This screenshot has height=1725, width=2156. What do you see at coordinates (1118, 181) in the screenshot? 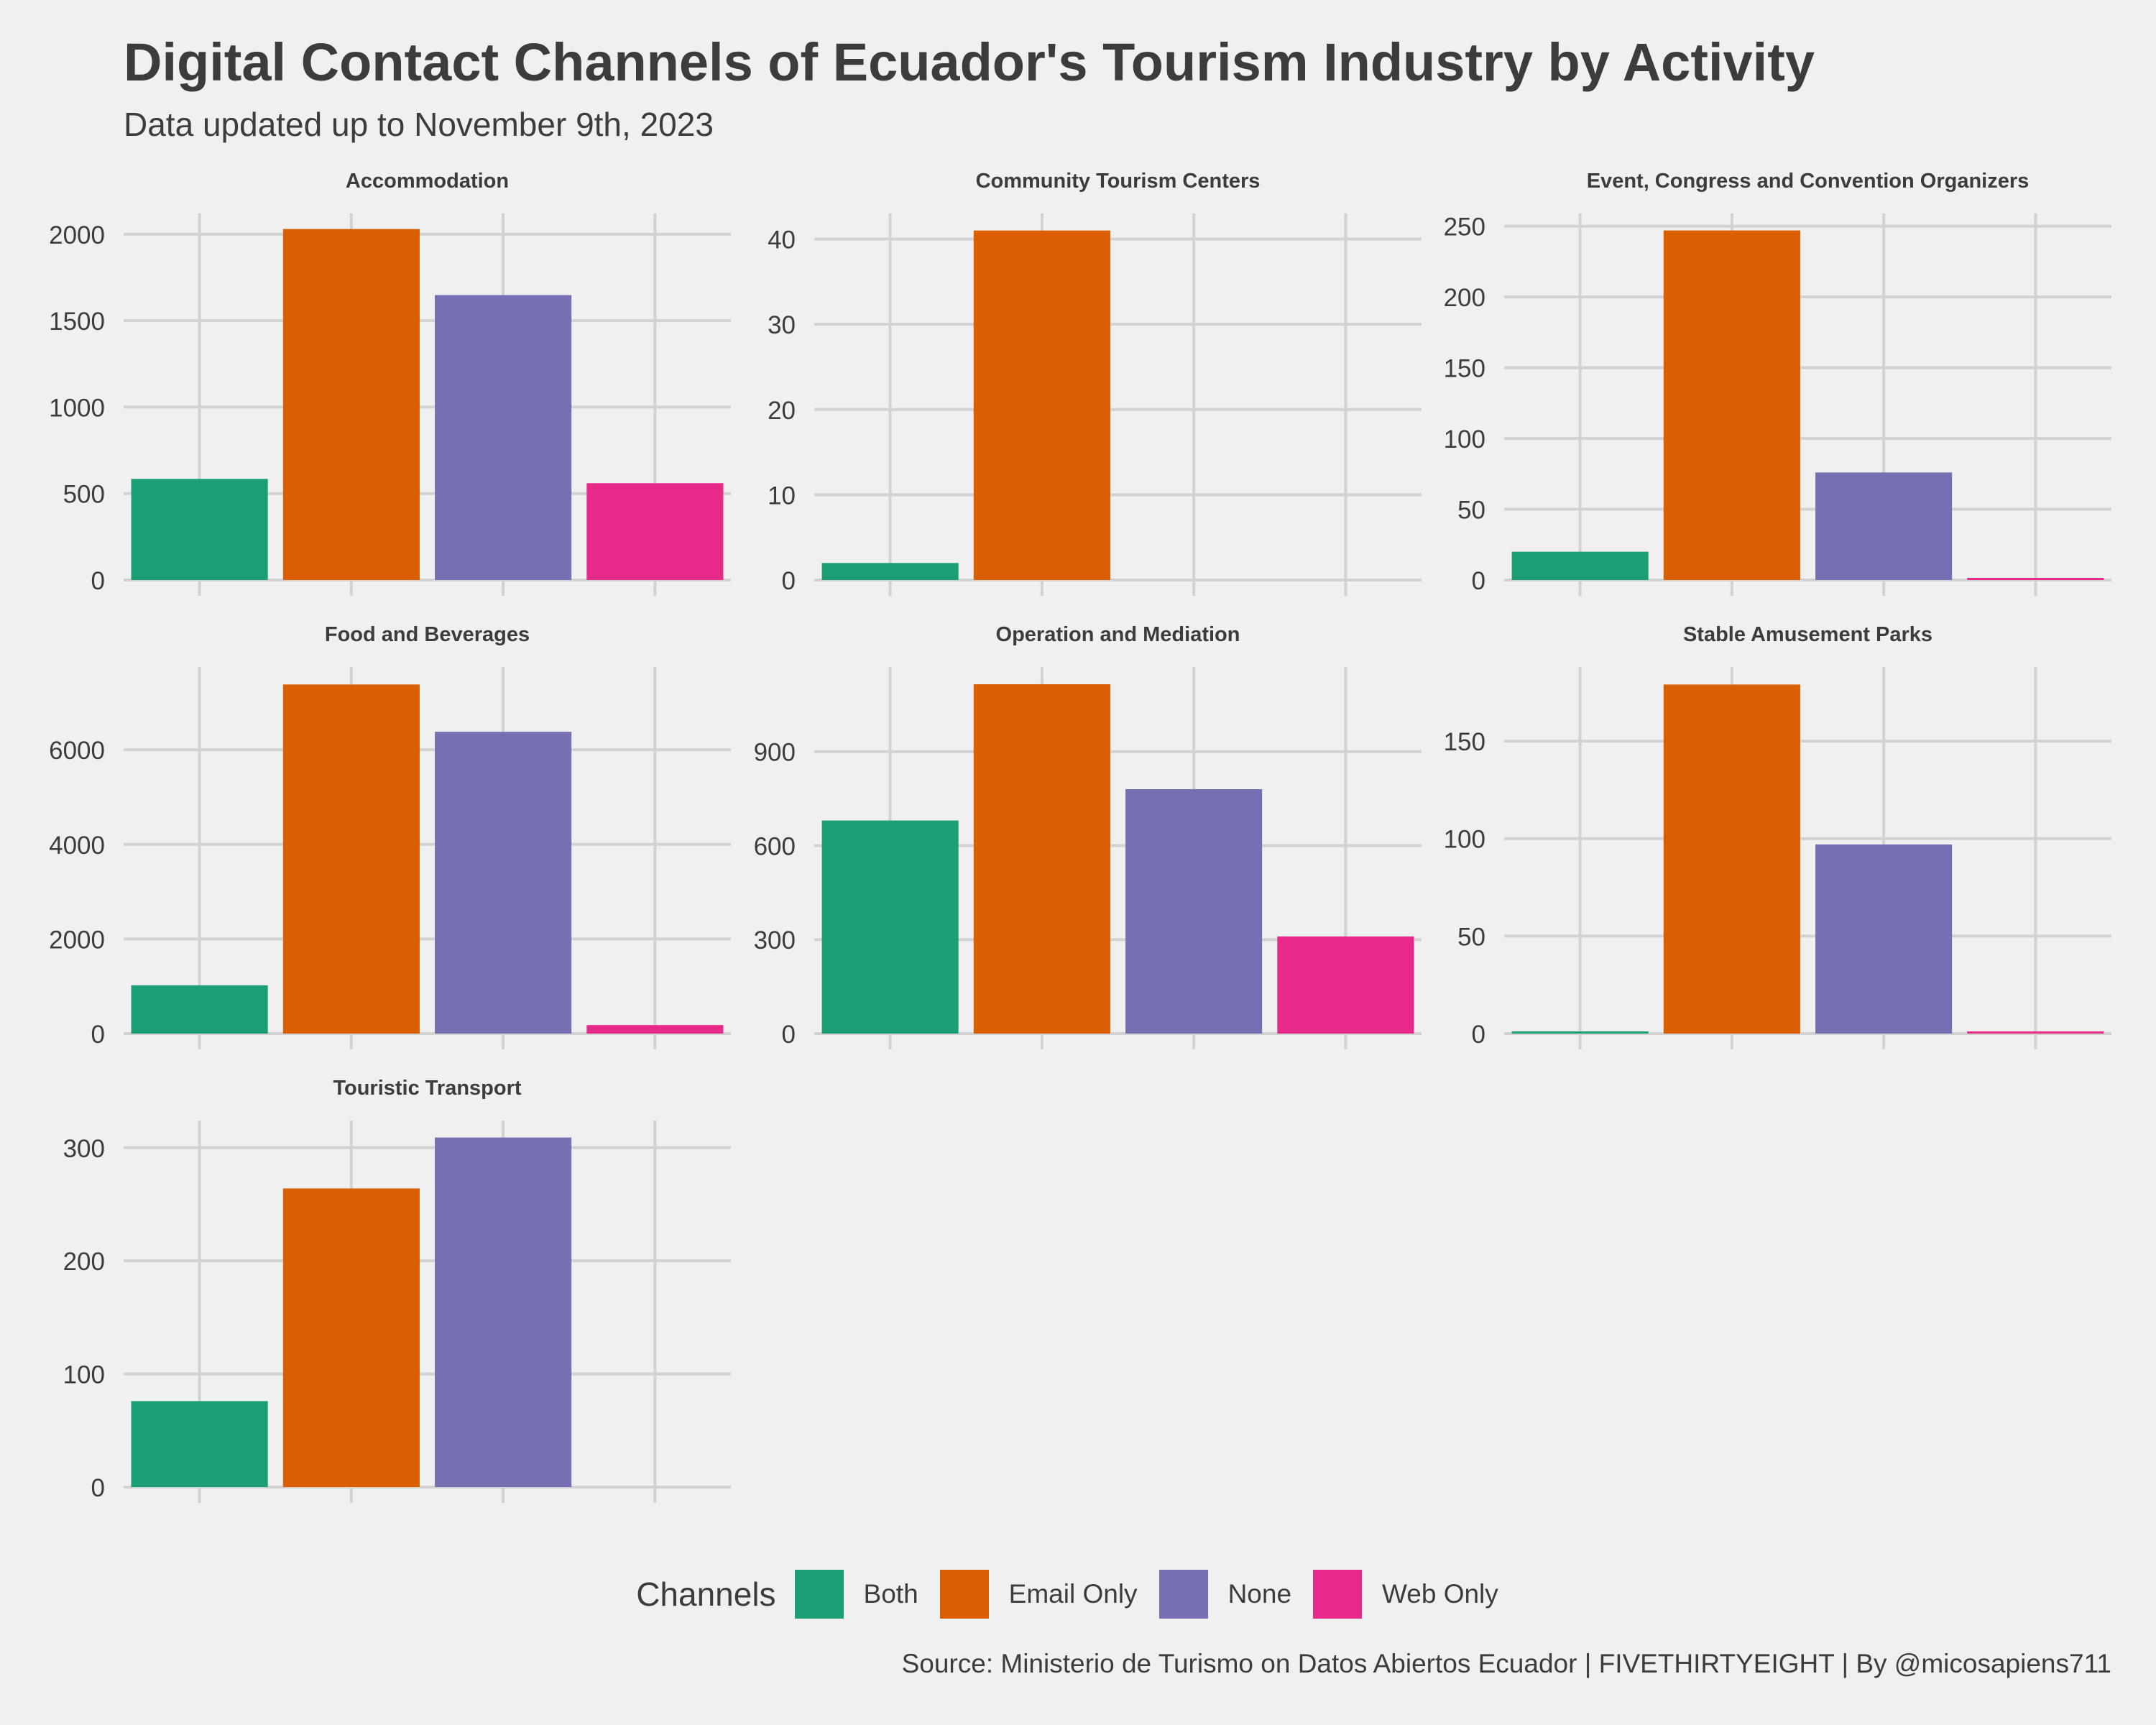
I see `facet-title-community-tourism-centers: Community Tourism Centers` at bounding box center [1118, 181].